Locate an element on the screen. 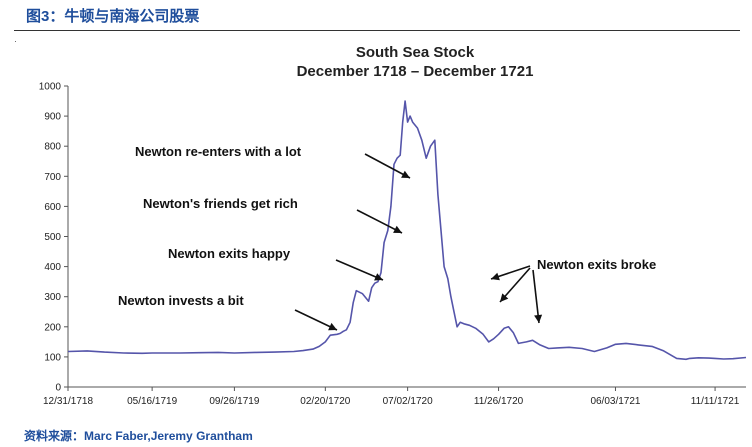  newton-exits-broke-label: Newton exits broke is located at coordinates (596, 264).